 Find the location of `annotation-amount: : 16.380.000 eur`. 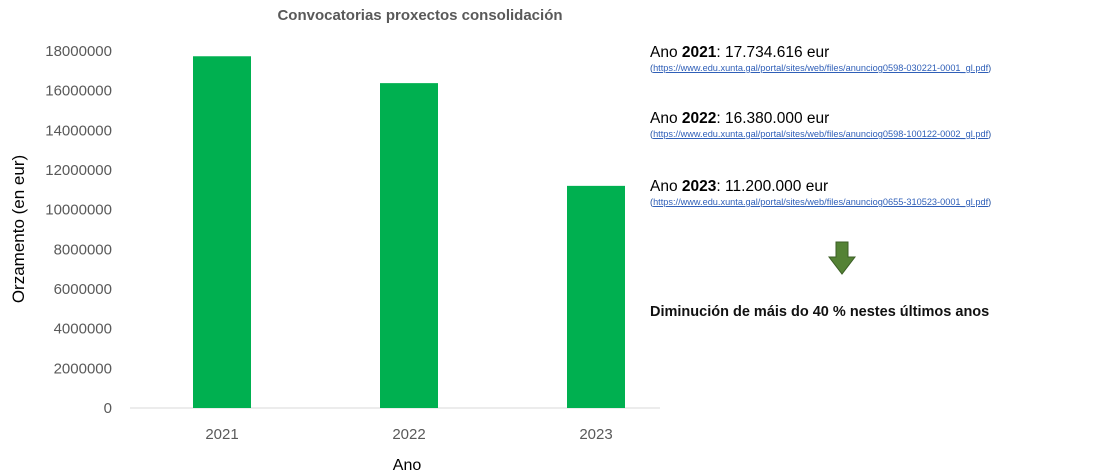

annotation-amount: : 16.380.000 eur is located at coordinates (773, 118).